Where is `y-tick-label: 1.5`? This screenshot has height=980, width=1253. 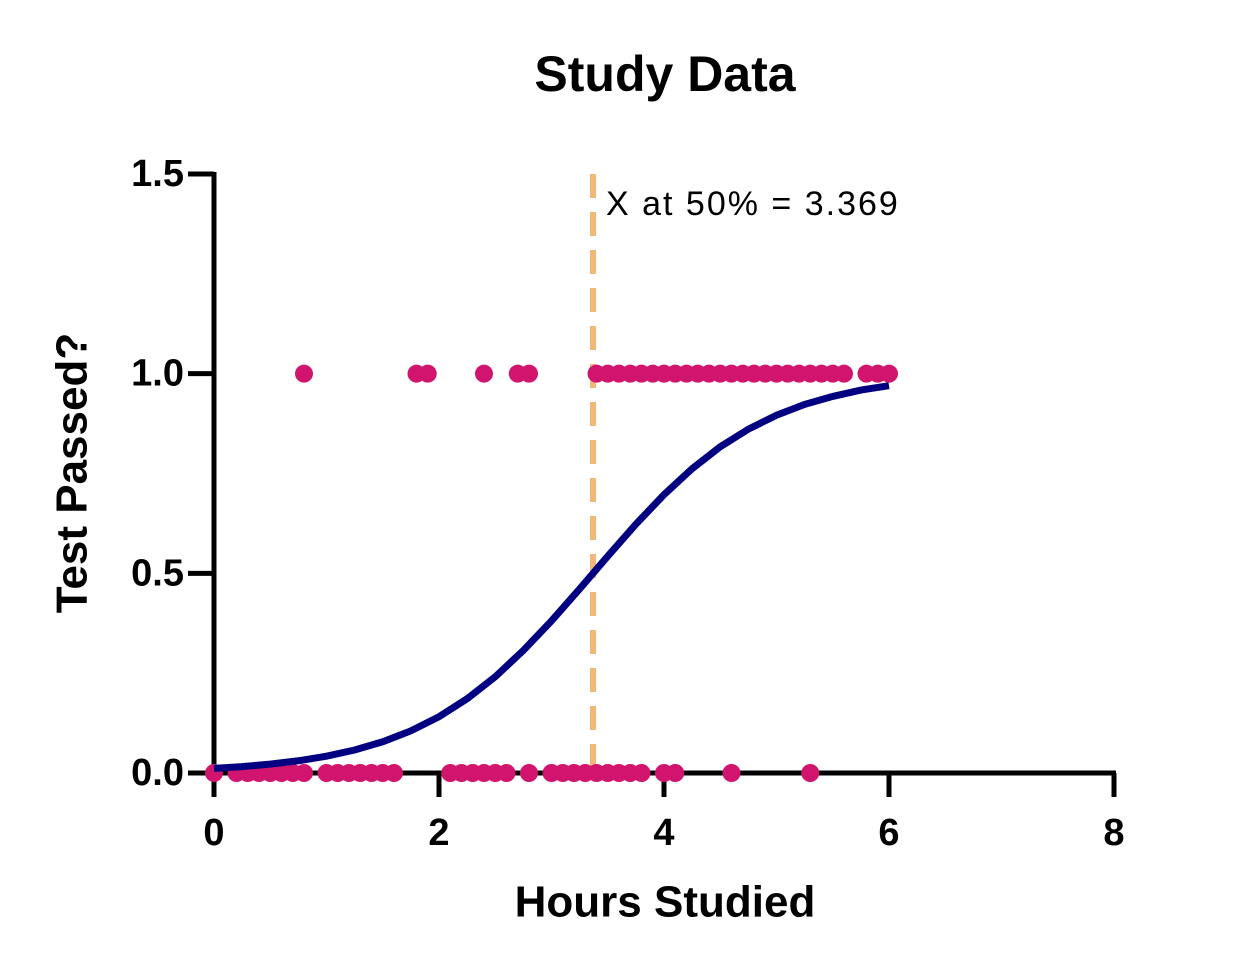 y-tick-label: 1.5 is located at coordinates (157, 174).